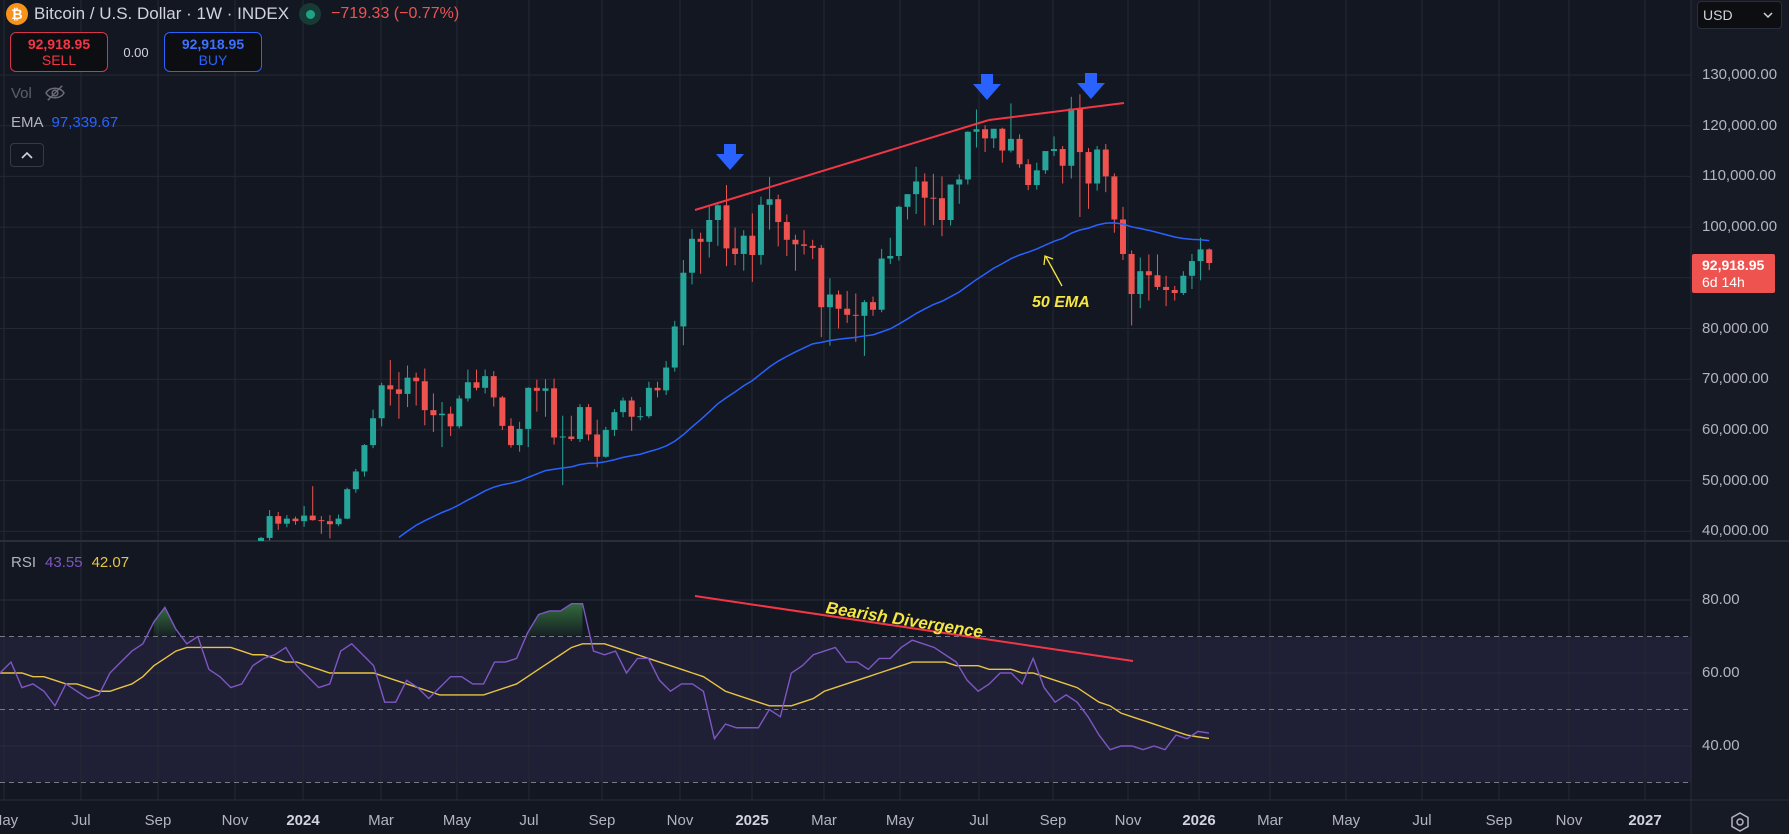 The width and height of the screenshot is (1789, 834). Describe the element at coordinates (213, 60) in the screenshot. I see `buy-label: BUY` at that location.